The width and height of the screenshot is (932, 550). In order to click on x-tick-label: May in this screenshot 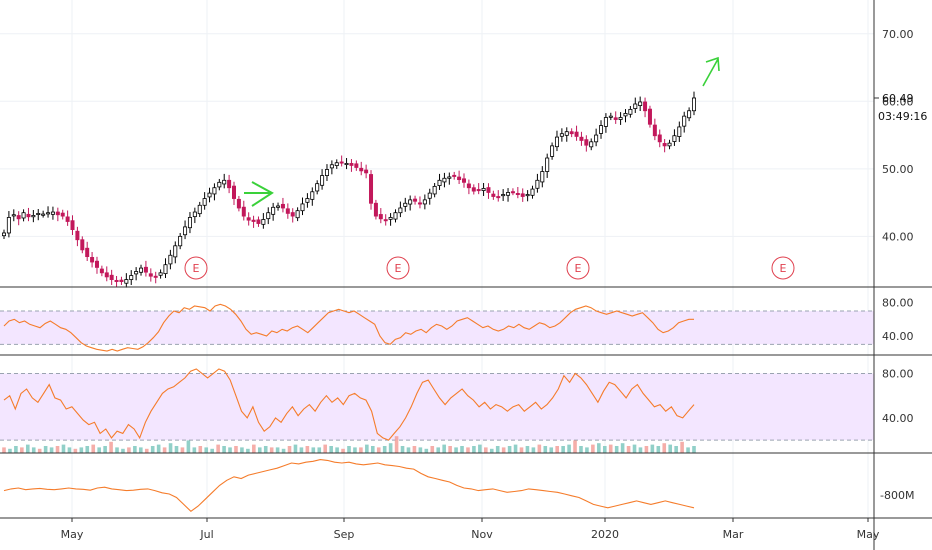, I will do `click(72, 534)`.